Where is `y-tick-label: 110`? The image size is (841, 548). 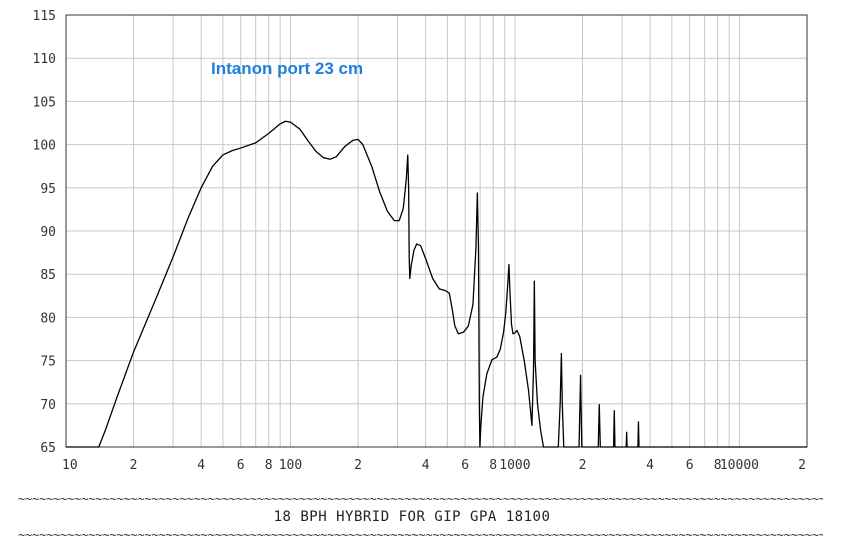
y-tick-label: 110 is located at coordinates (44, 59).